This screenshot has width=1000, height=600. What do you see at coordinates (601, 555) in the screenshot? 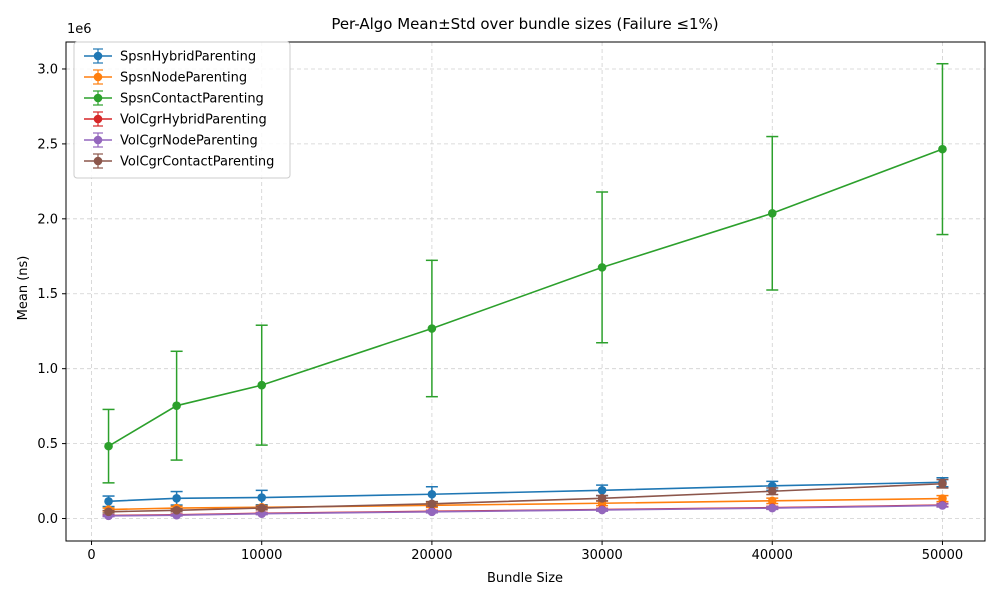
I see `x-tick-label: 30000` at bounding box center [601, 555].